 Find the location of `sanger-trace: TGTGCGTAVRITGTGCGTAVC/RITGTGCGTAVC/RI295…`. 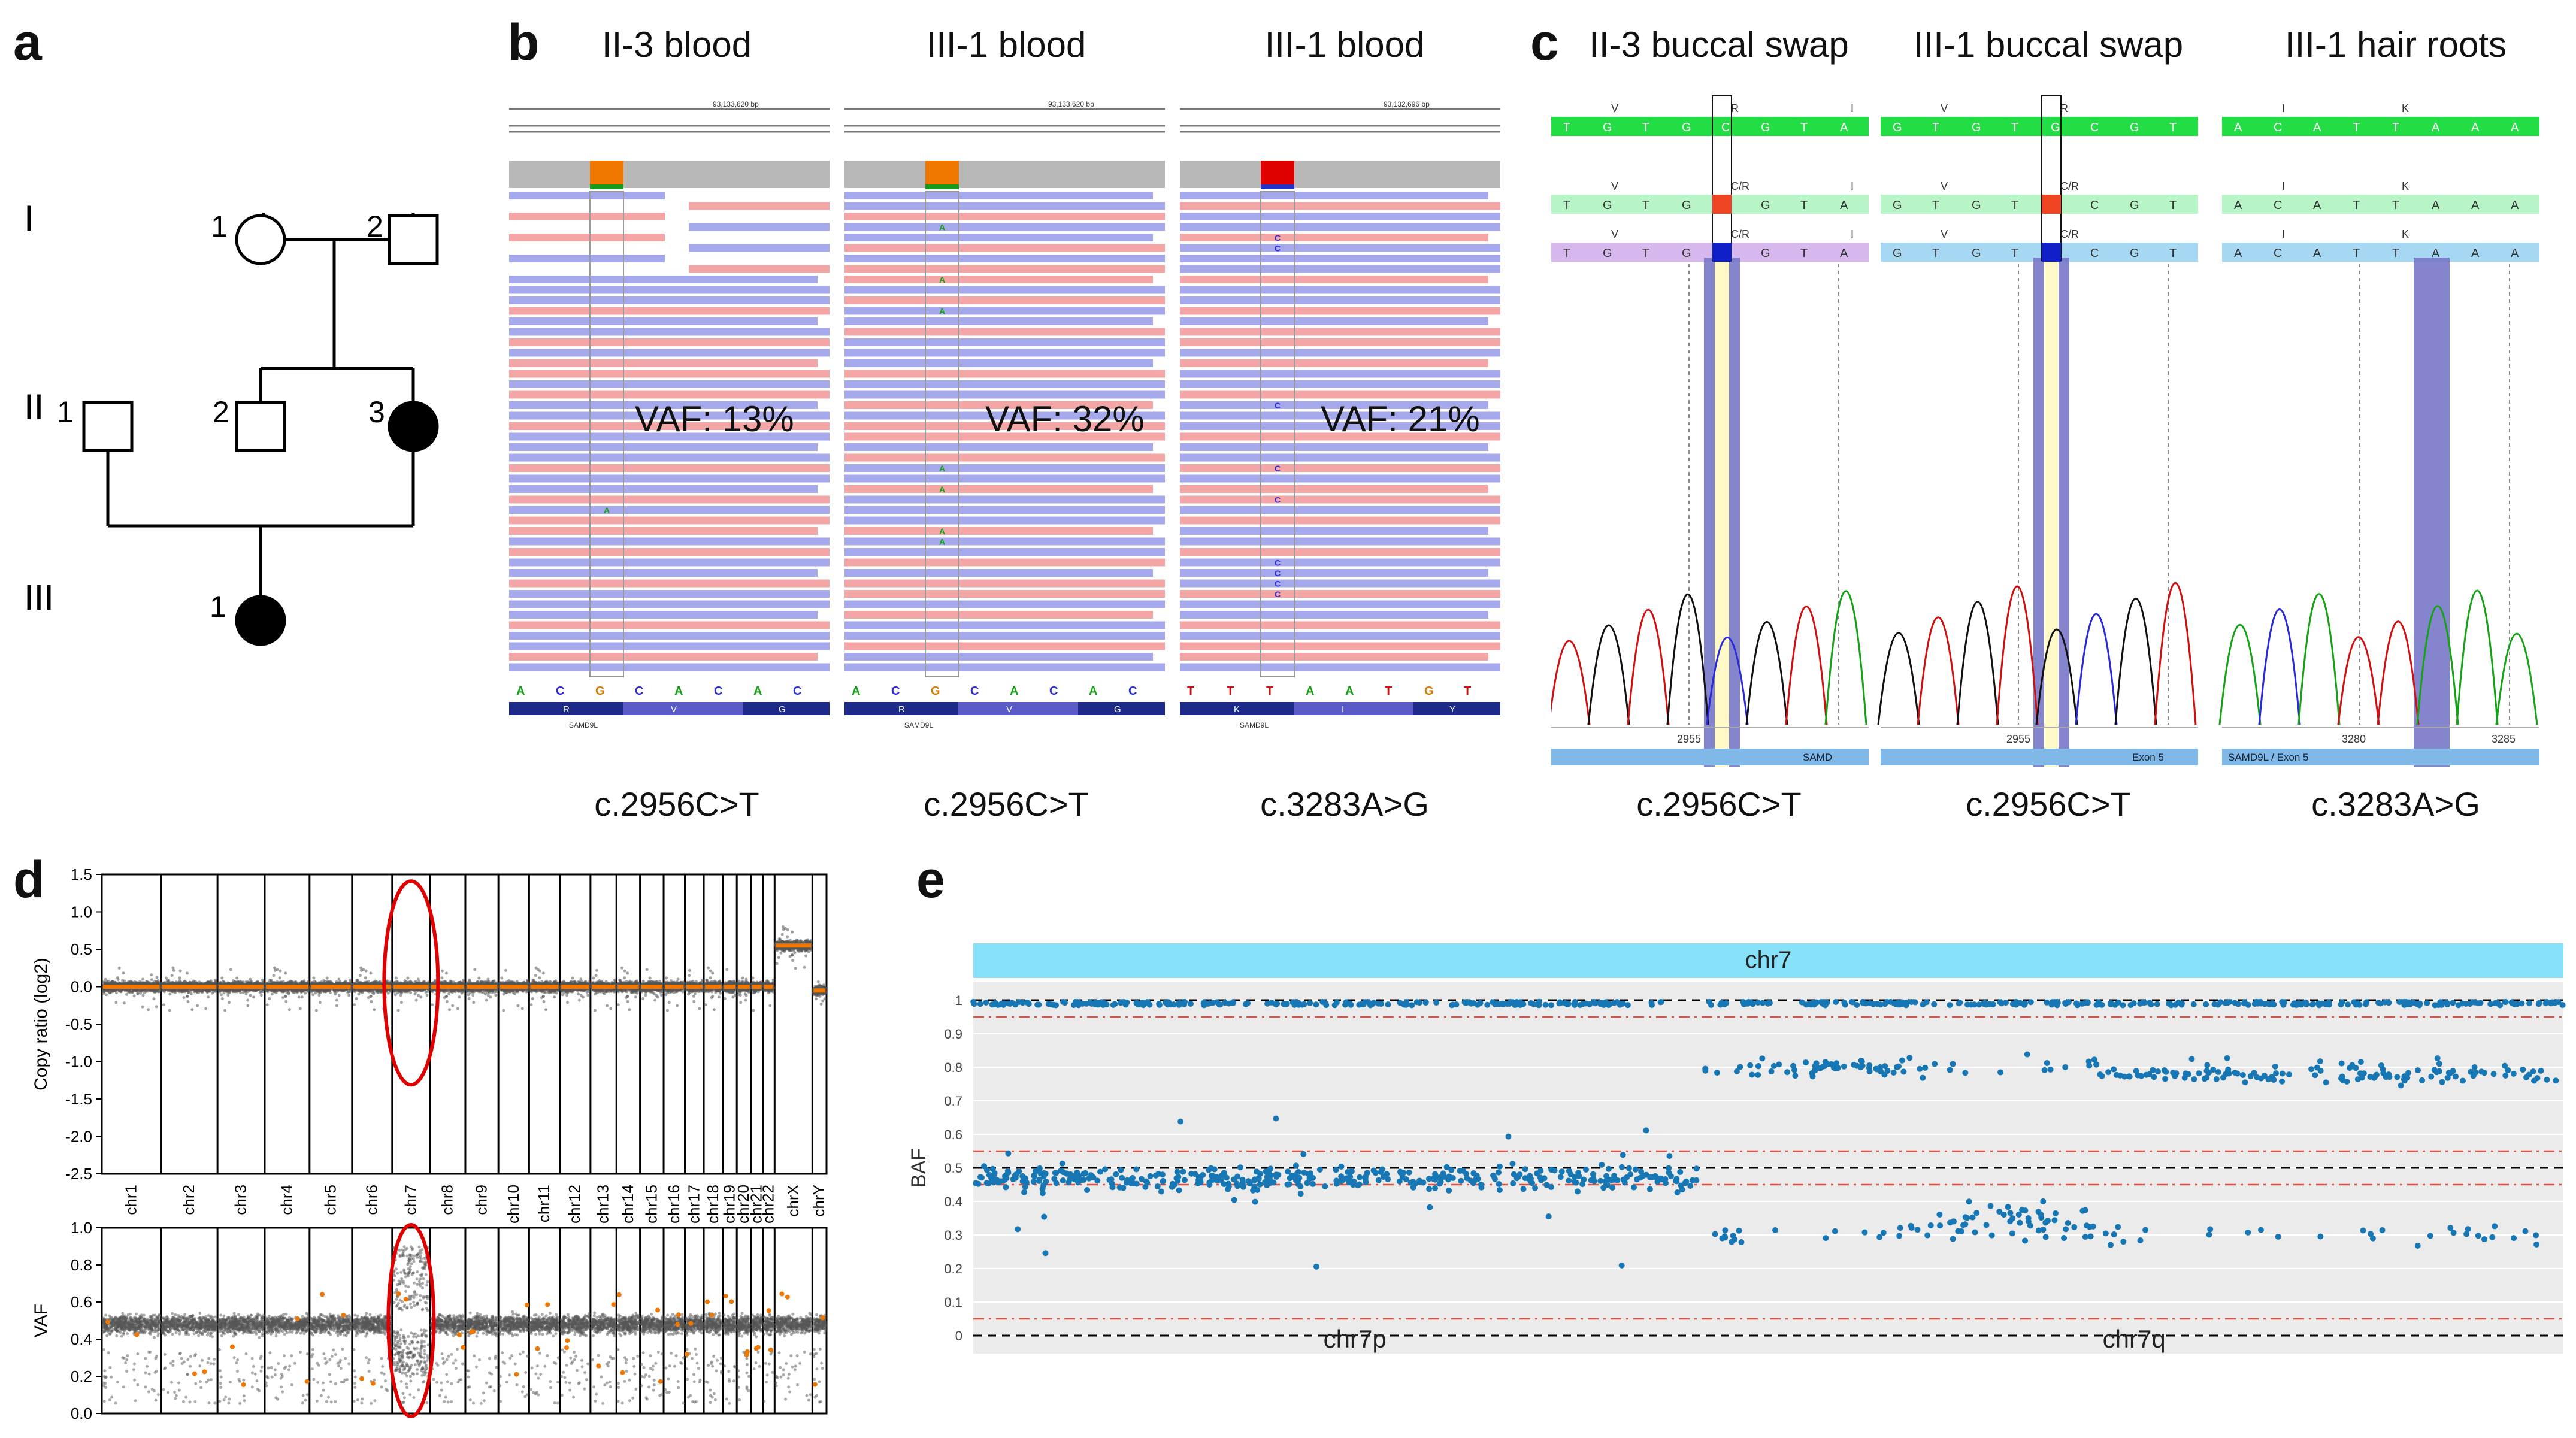

sanger-trace: TGTGCGTAVRITGTGCGTAVC/RITGTGCGTAVC/RI295… is located at coordinates (1710, 431).